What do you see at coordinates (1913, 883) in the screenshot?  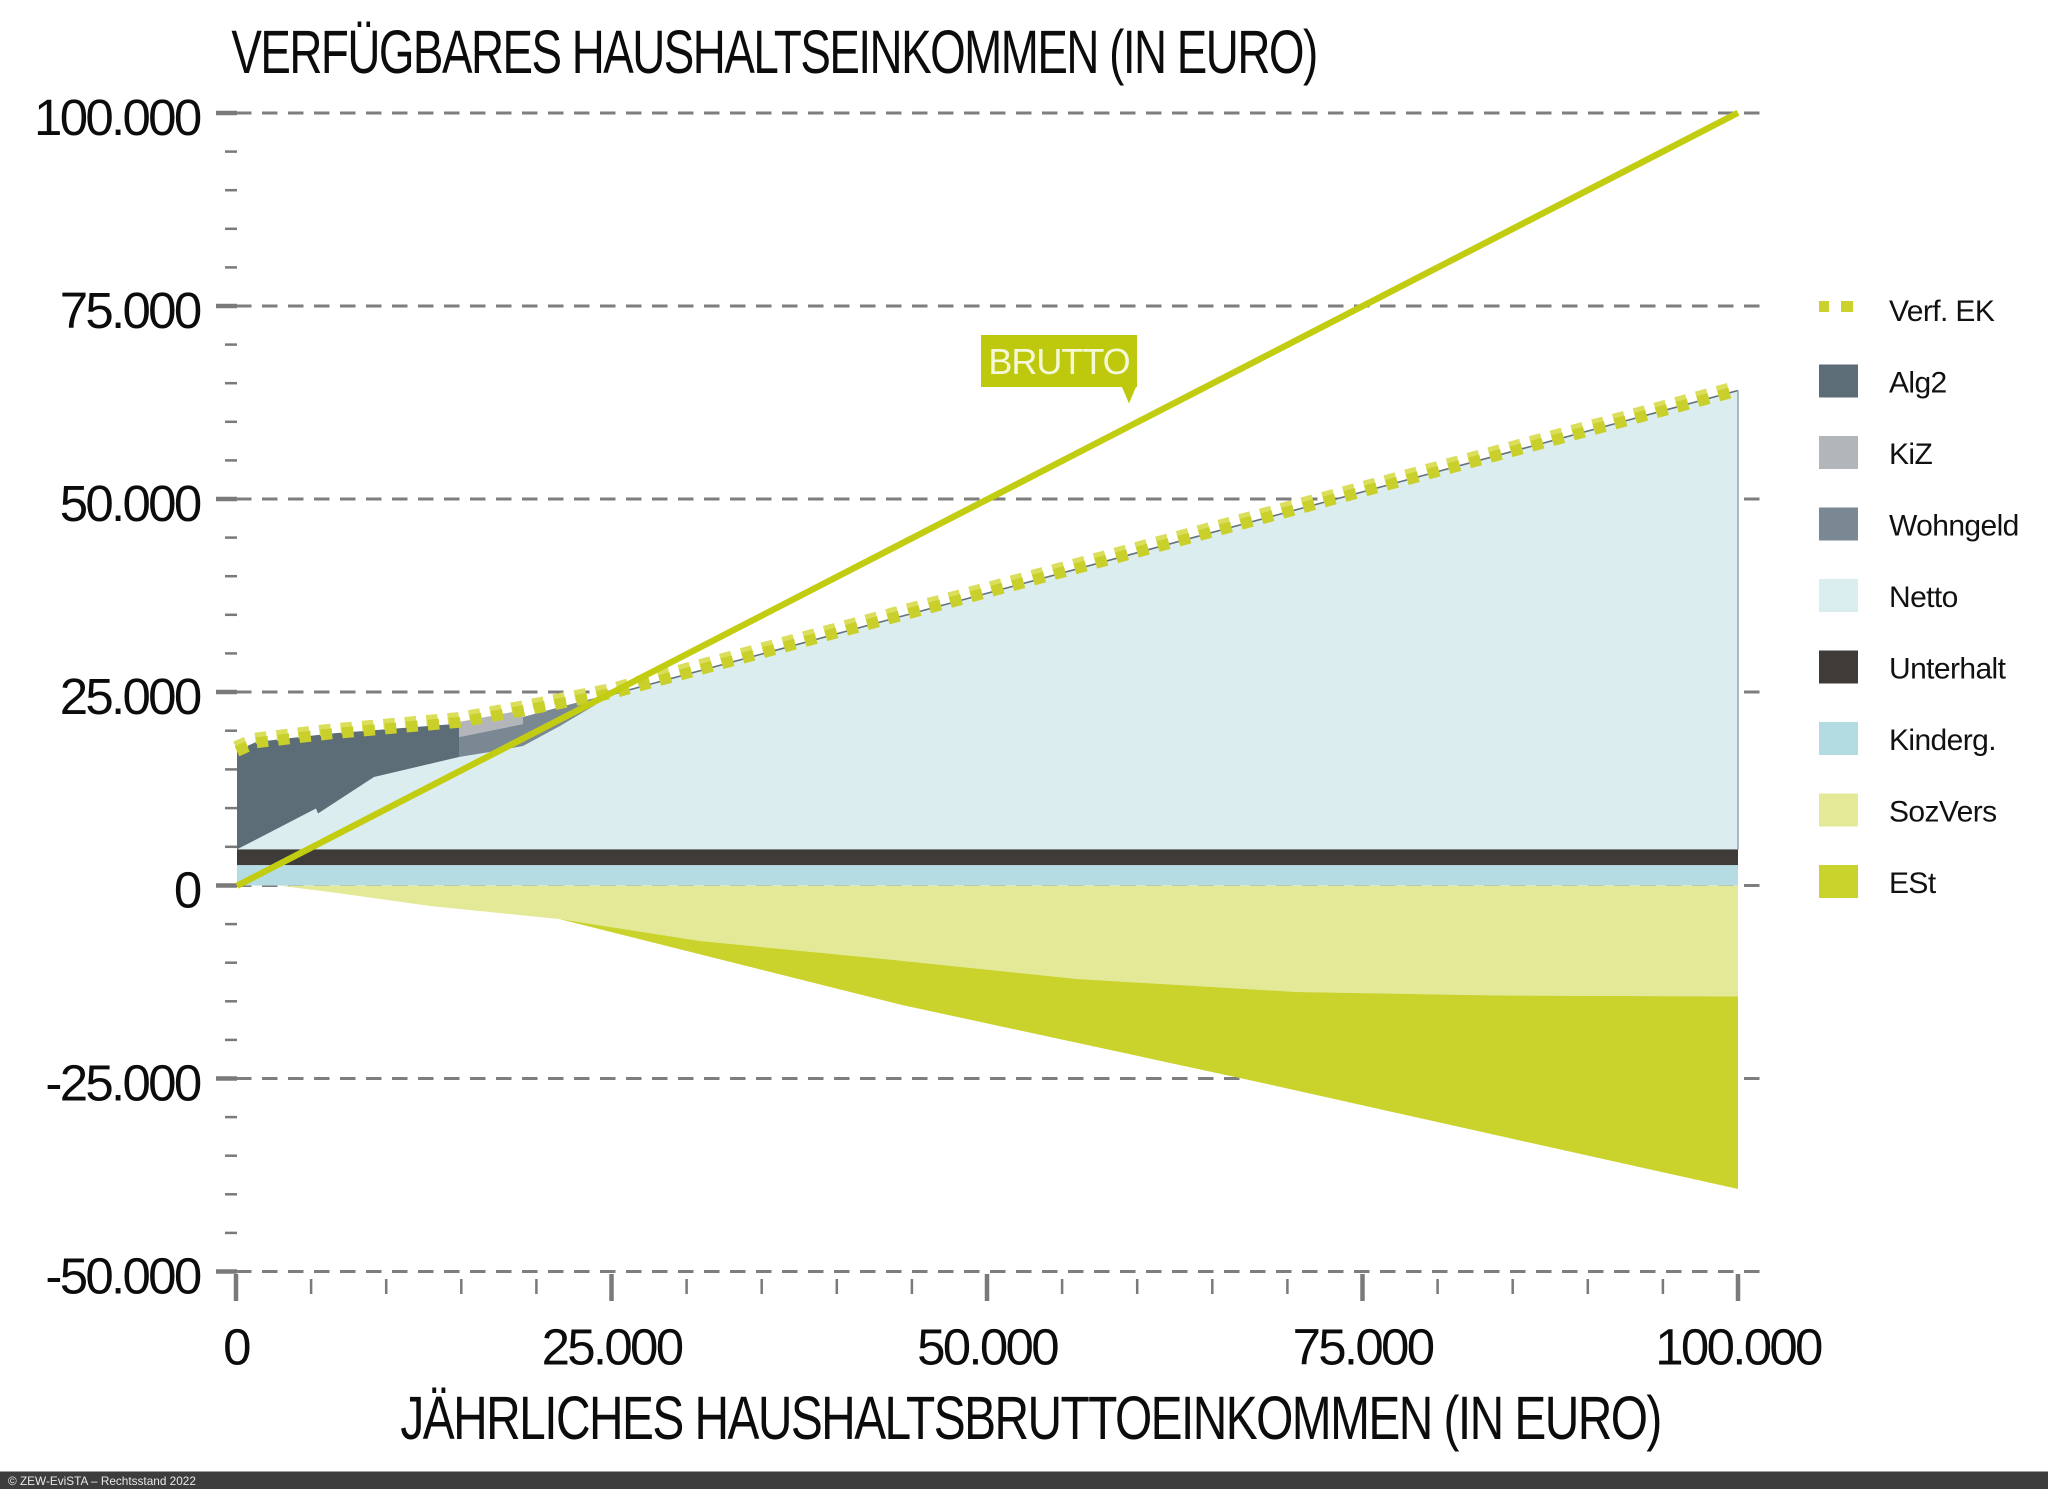 I see `svg-text: ESt` at bounding box center [1913, 883].